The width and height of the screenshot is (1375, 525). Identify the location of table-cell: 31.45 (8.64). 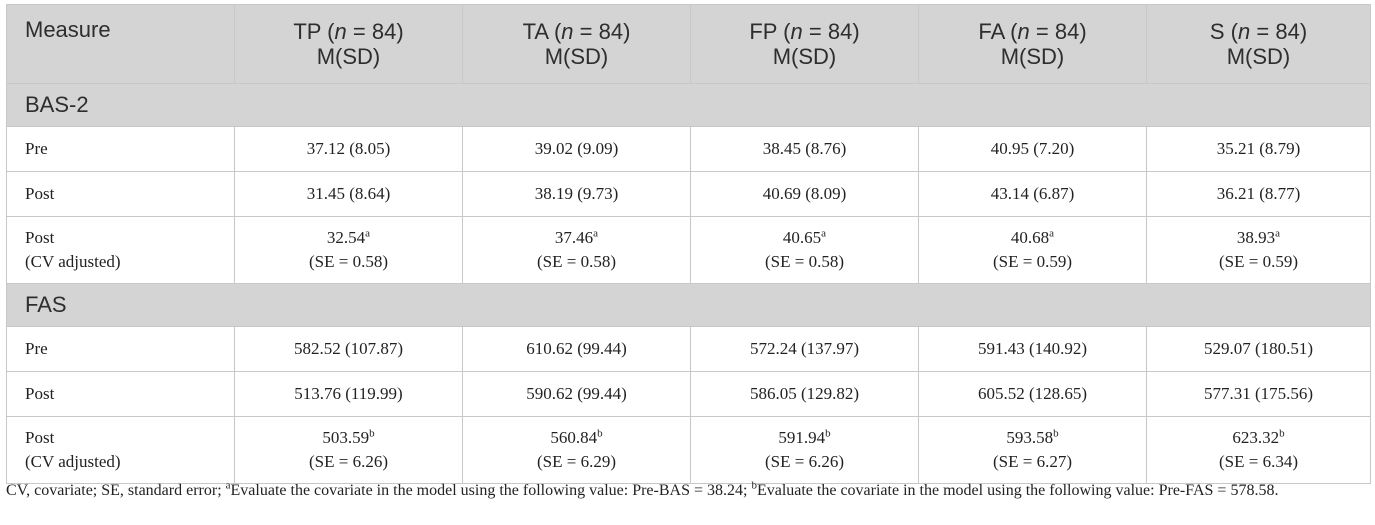
(348, 194).